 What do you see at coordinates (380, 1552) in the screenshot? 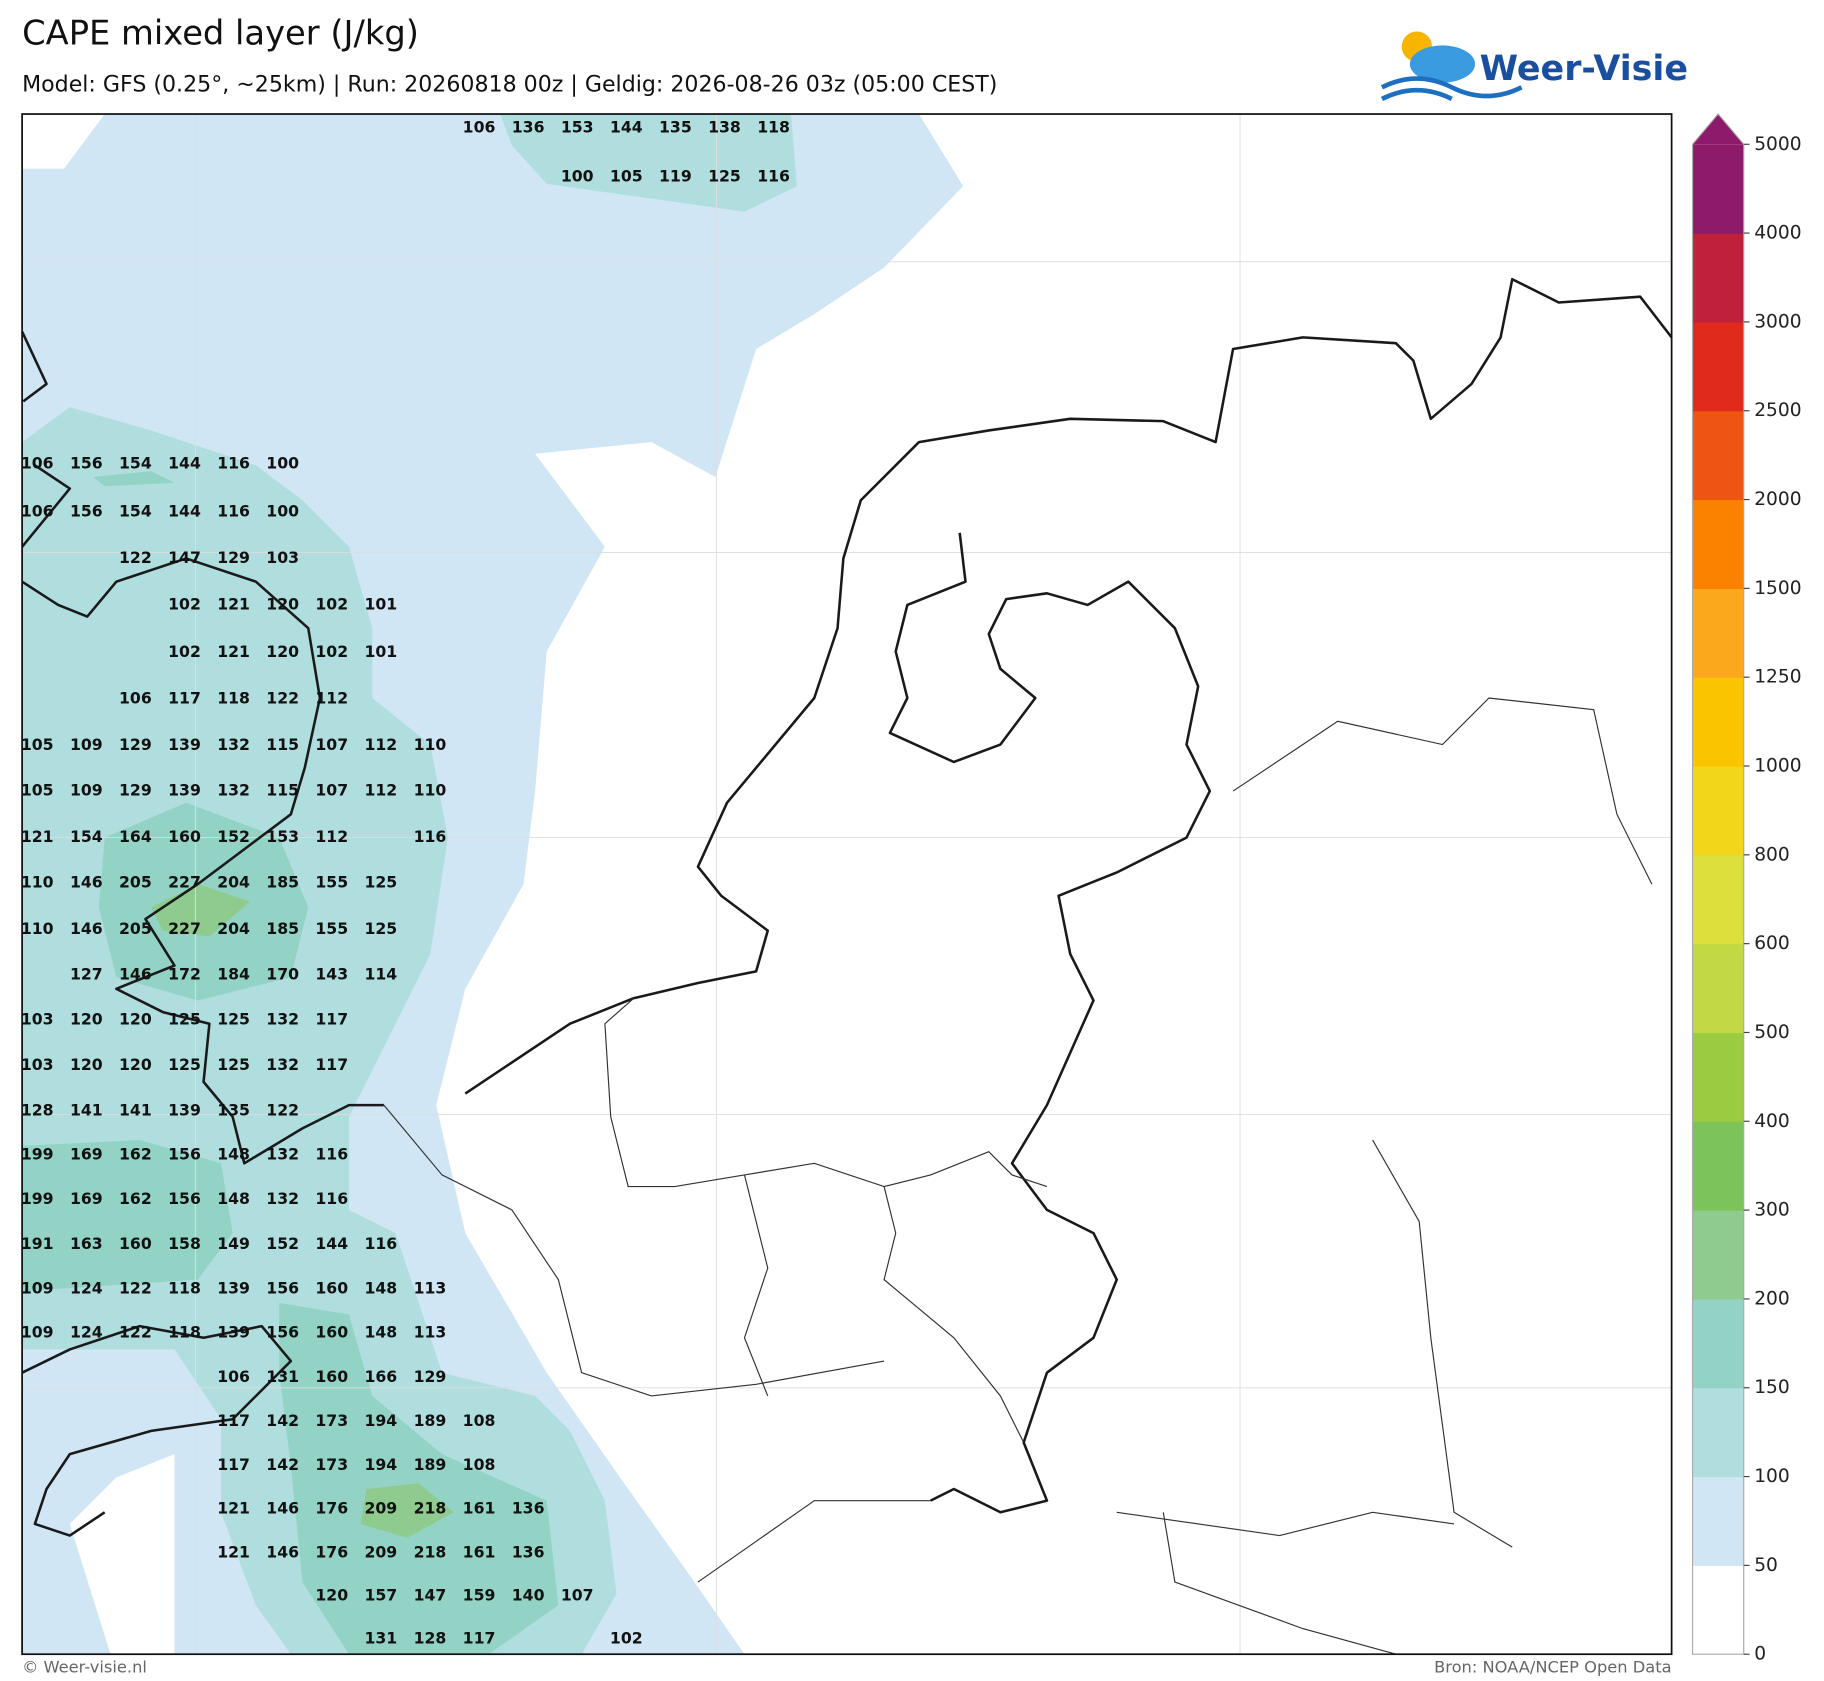
I see `cape-value: 209` at bounding box center [380, 1552].